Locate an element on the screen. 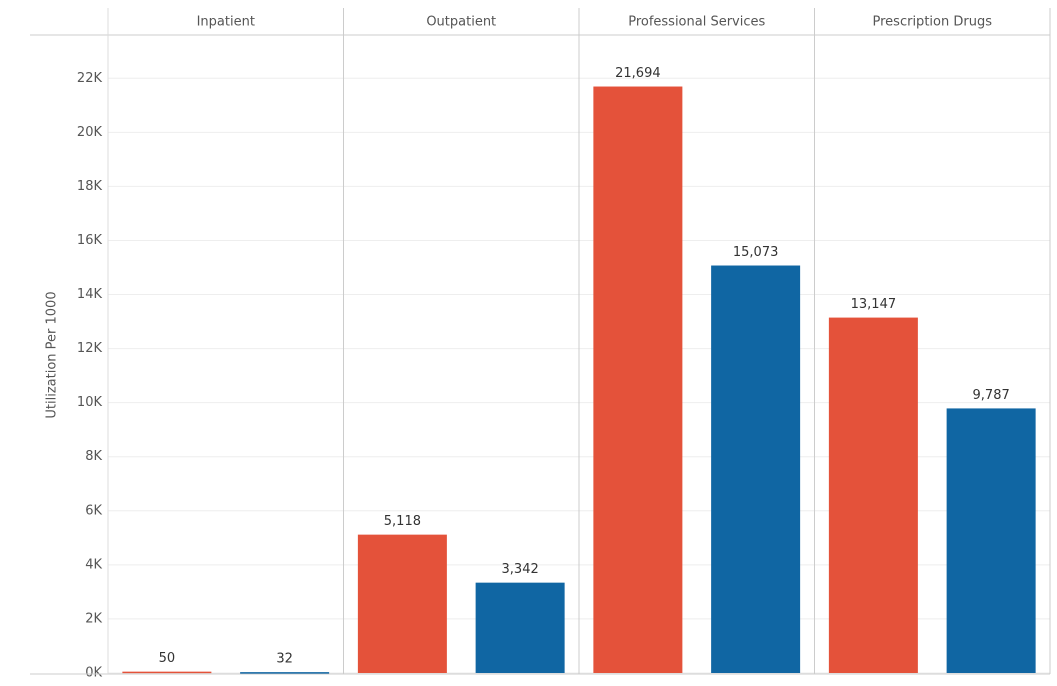 The image size is (1057, 686). y-tick-label: 4K is located at coordinates (93, 564).